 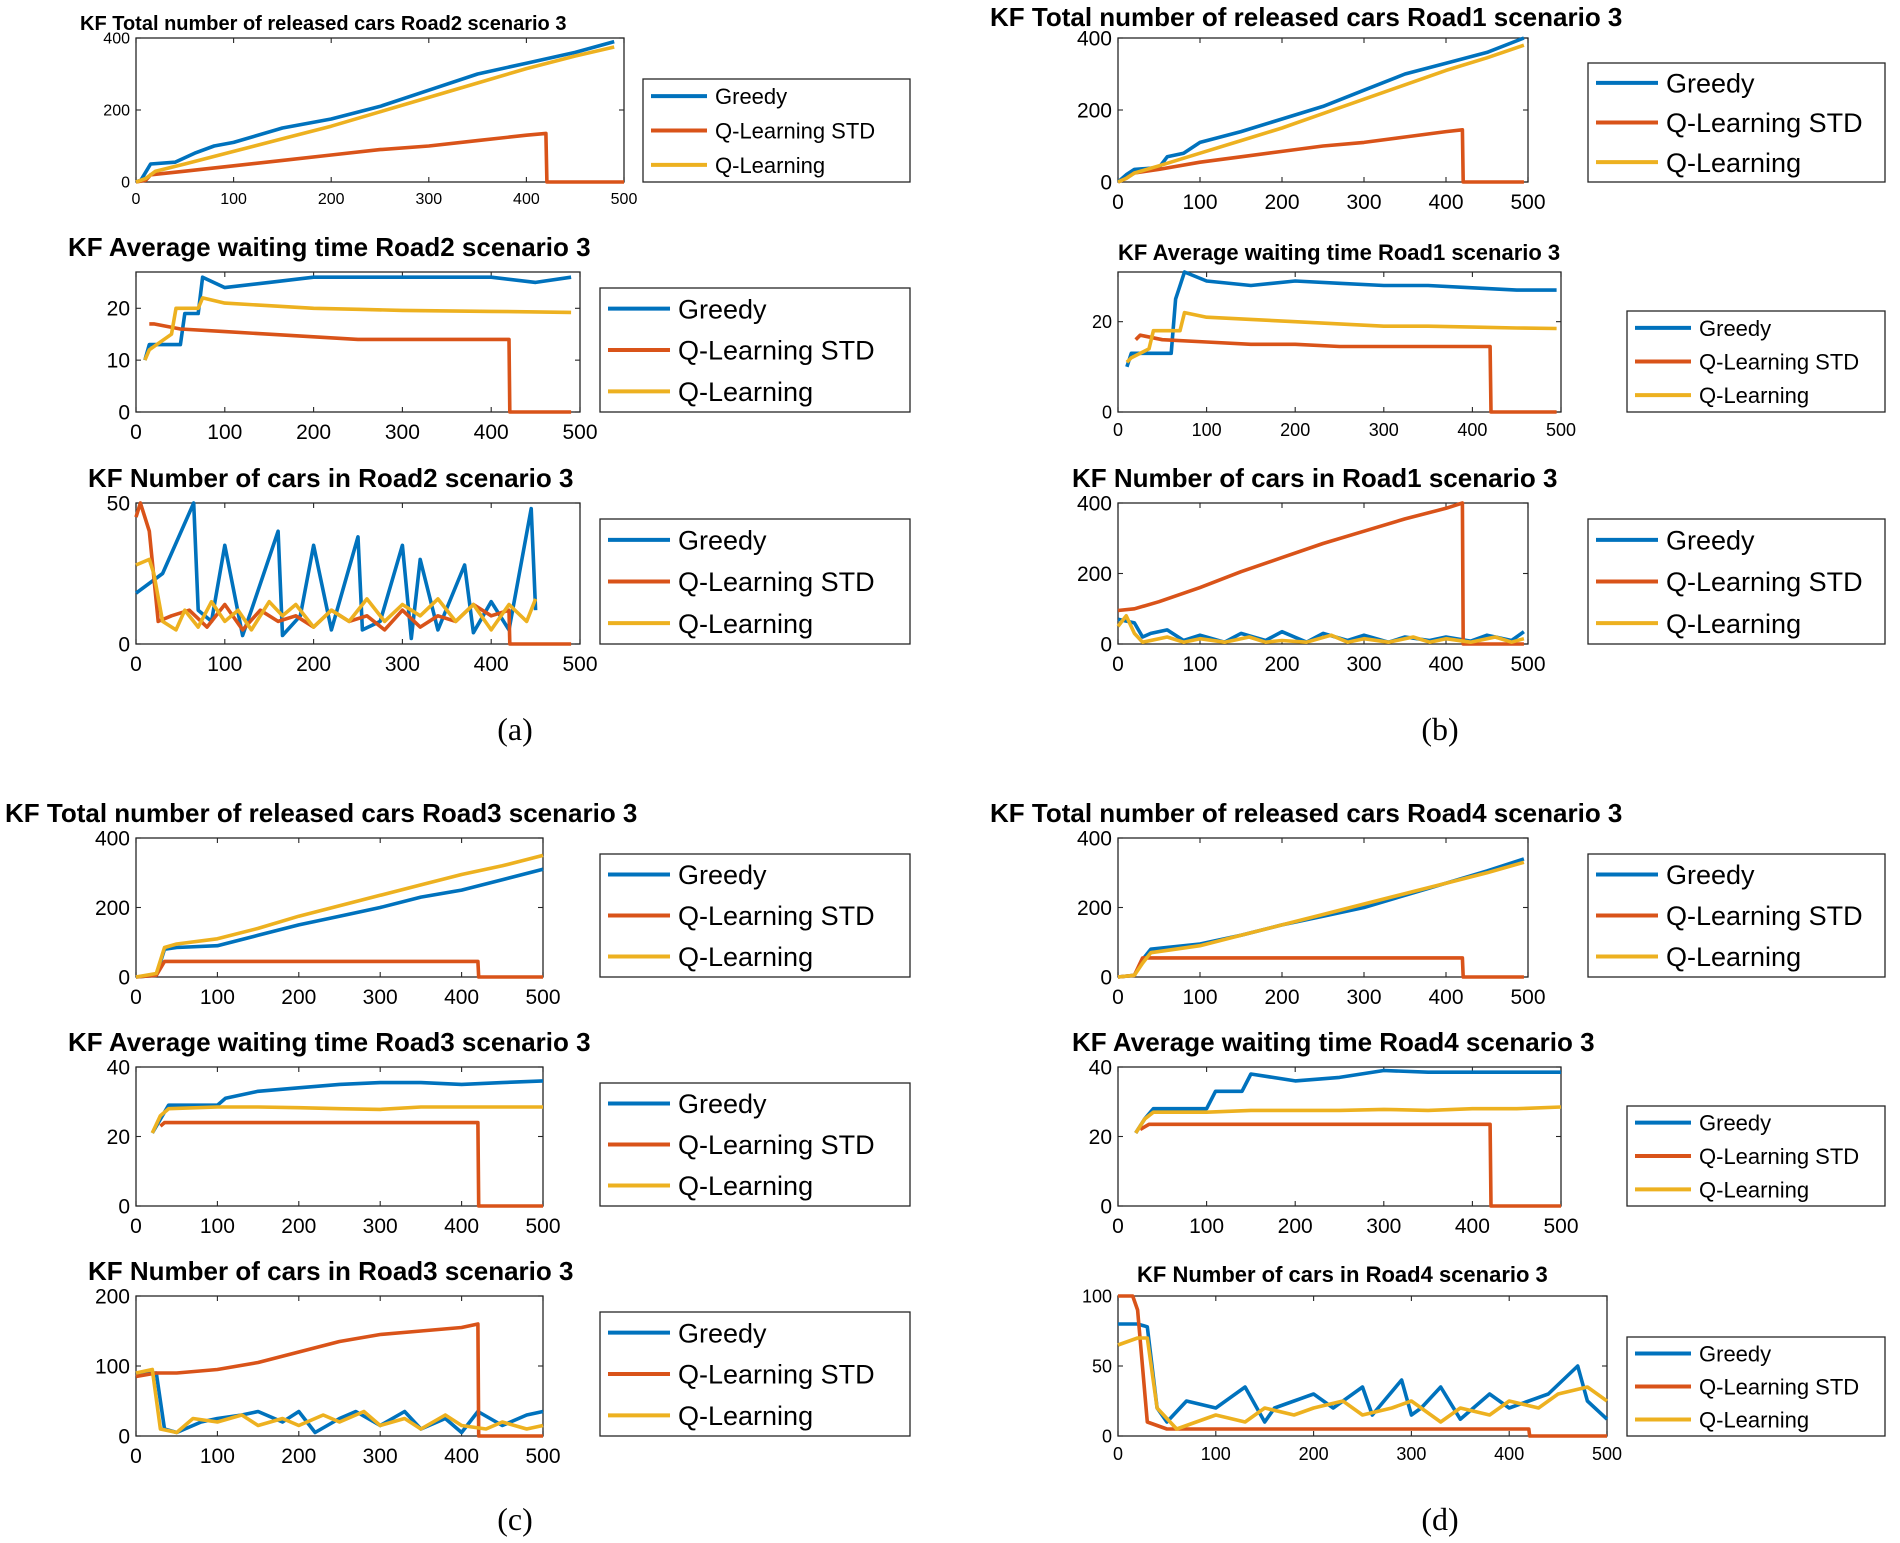 What do you see at coordinates (1314, 478) in the screenshot?
I see `chart-title: KF Number of cars in Road1 scenario 3` at bounding box center [1314, 478].